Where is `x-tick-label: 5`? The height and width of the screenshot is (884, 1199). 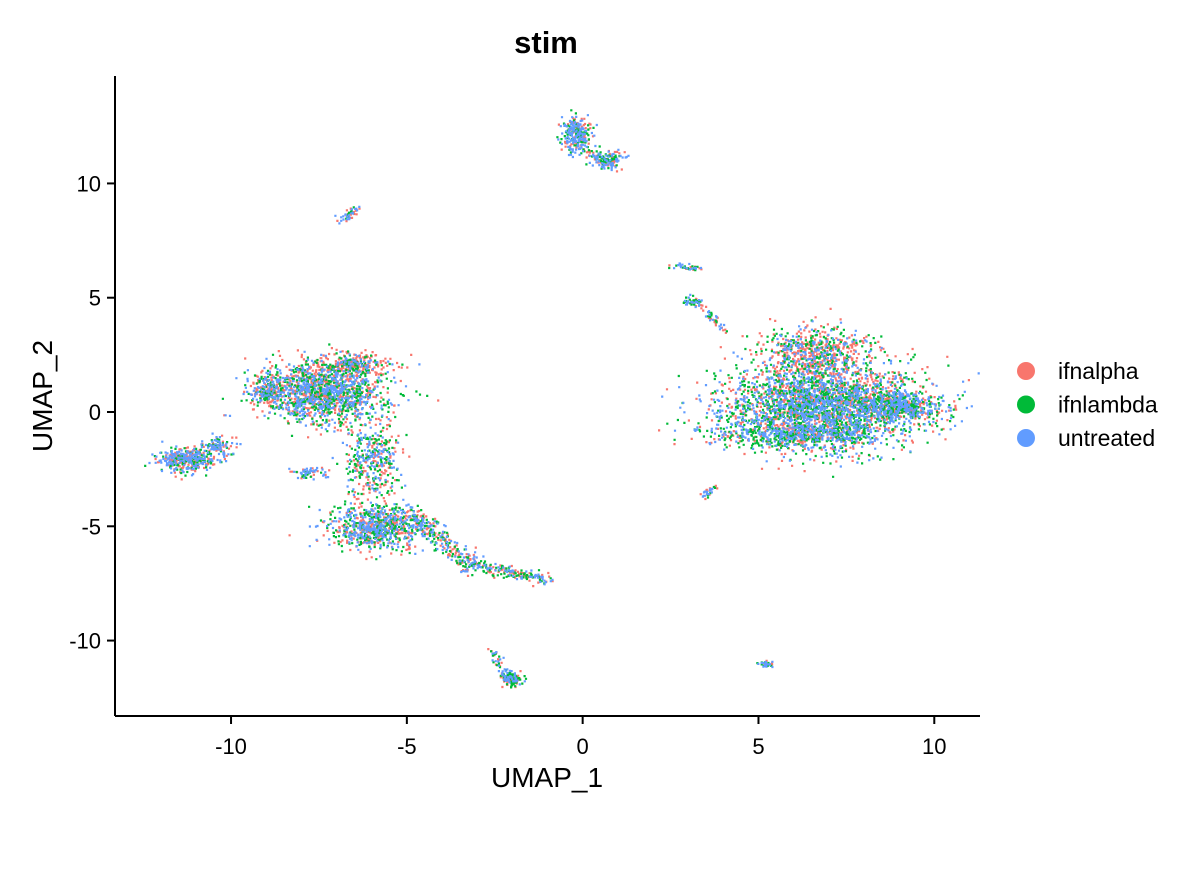
x-tick-label: 5 is located at coordinates (758, 746).